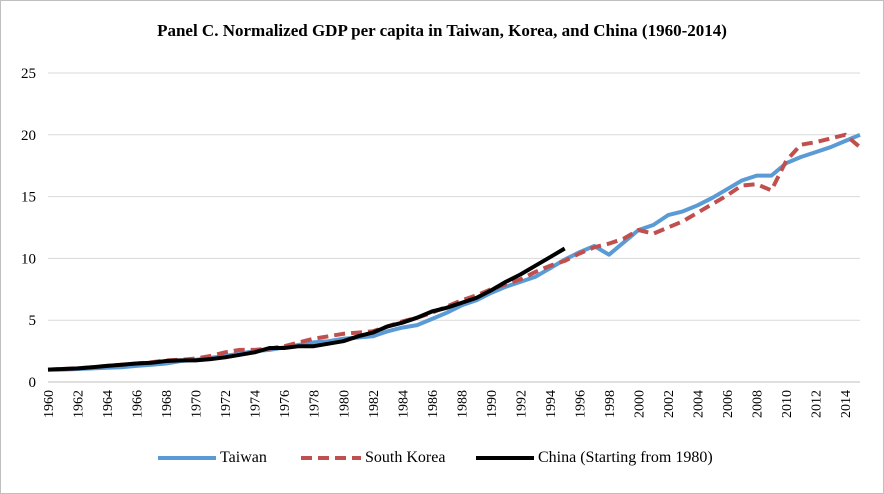 The image size is (884, 494). I want to click on x-tick-label: 1966, so click(138, 404).